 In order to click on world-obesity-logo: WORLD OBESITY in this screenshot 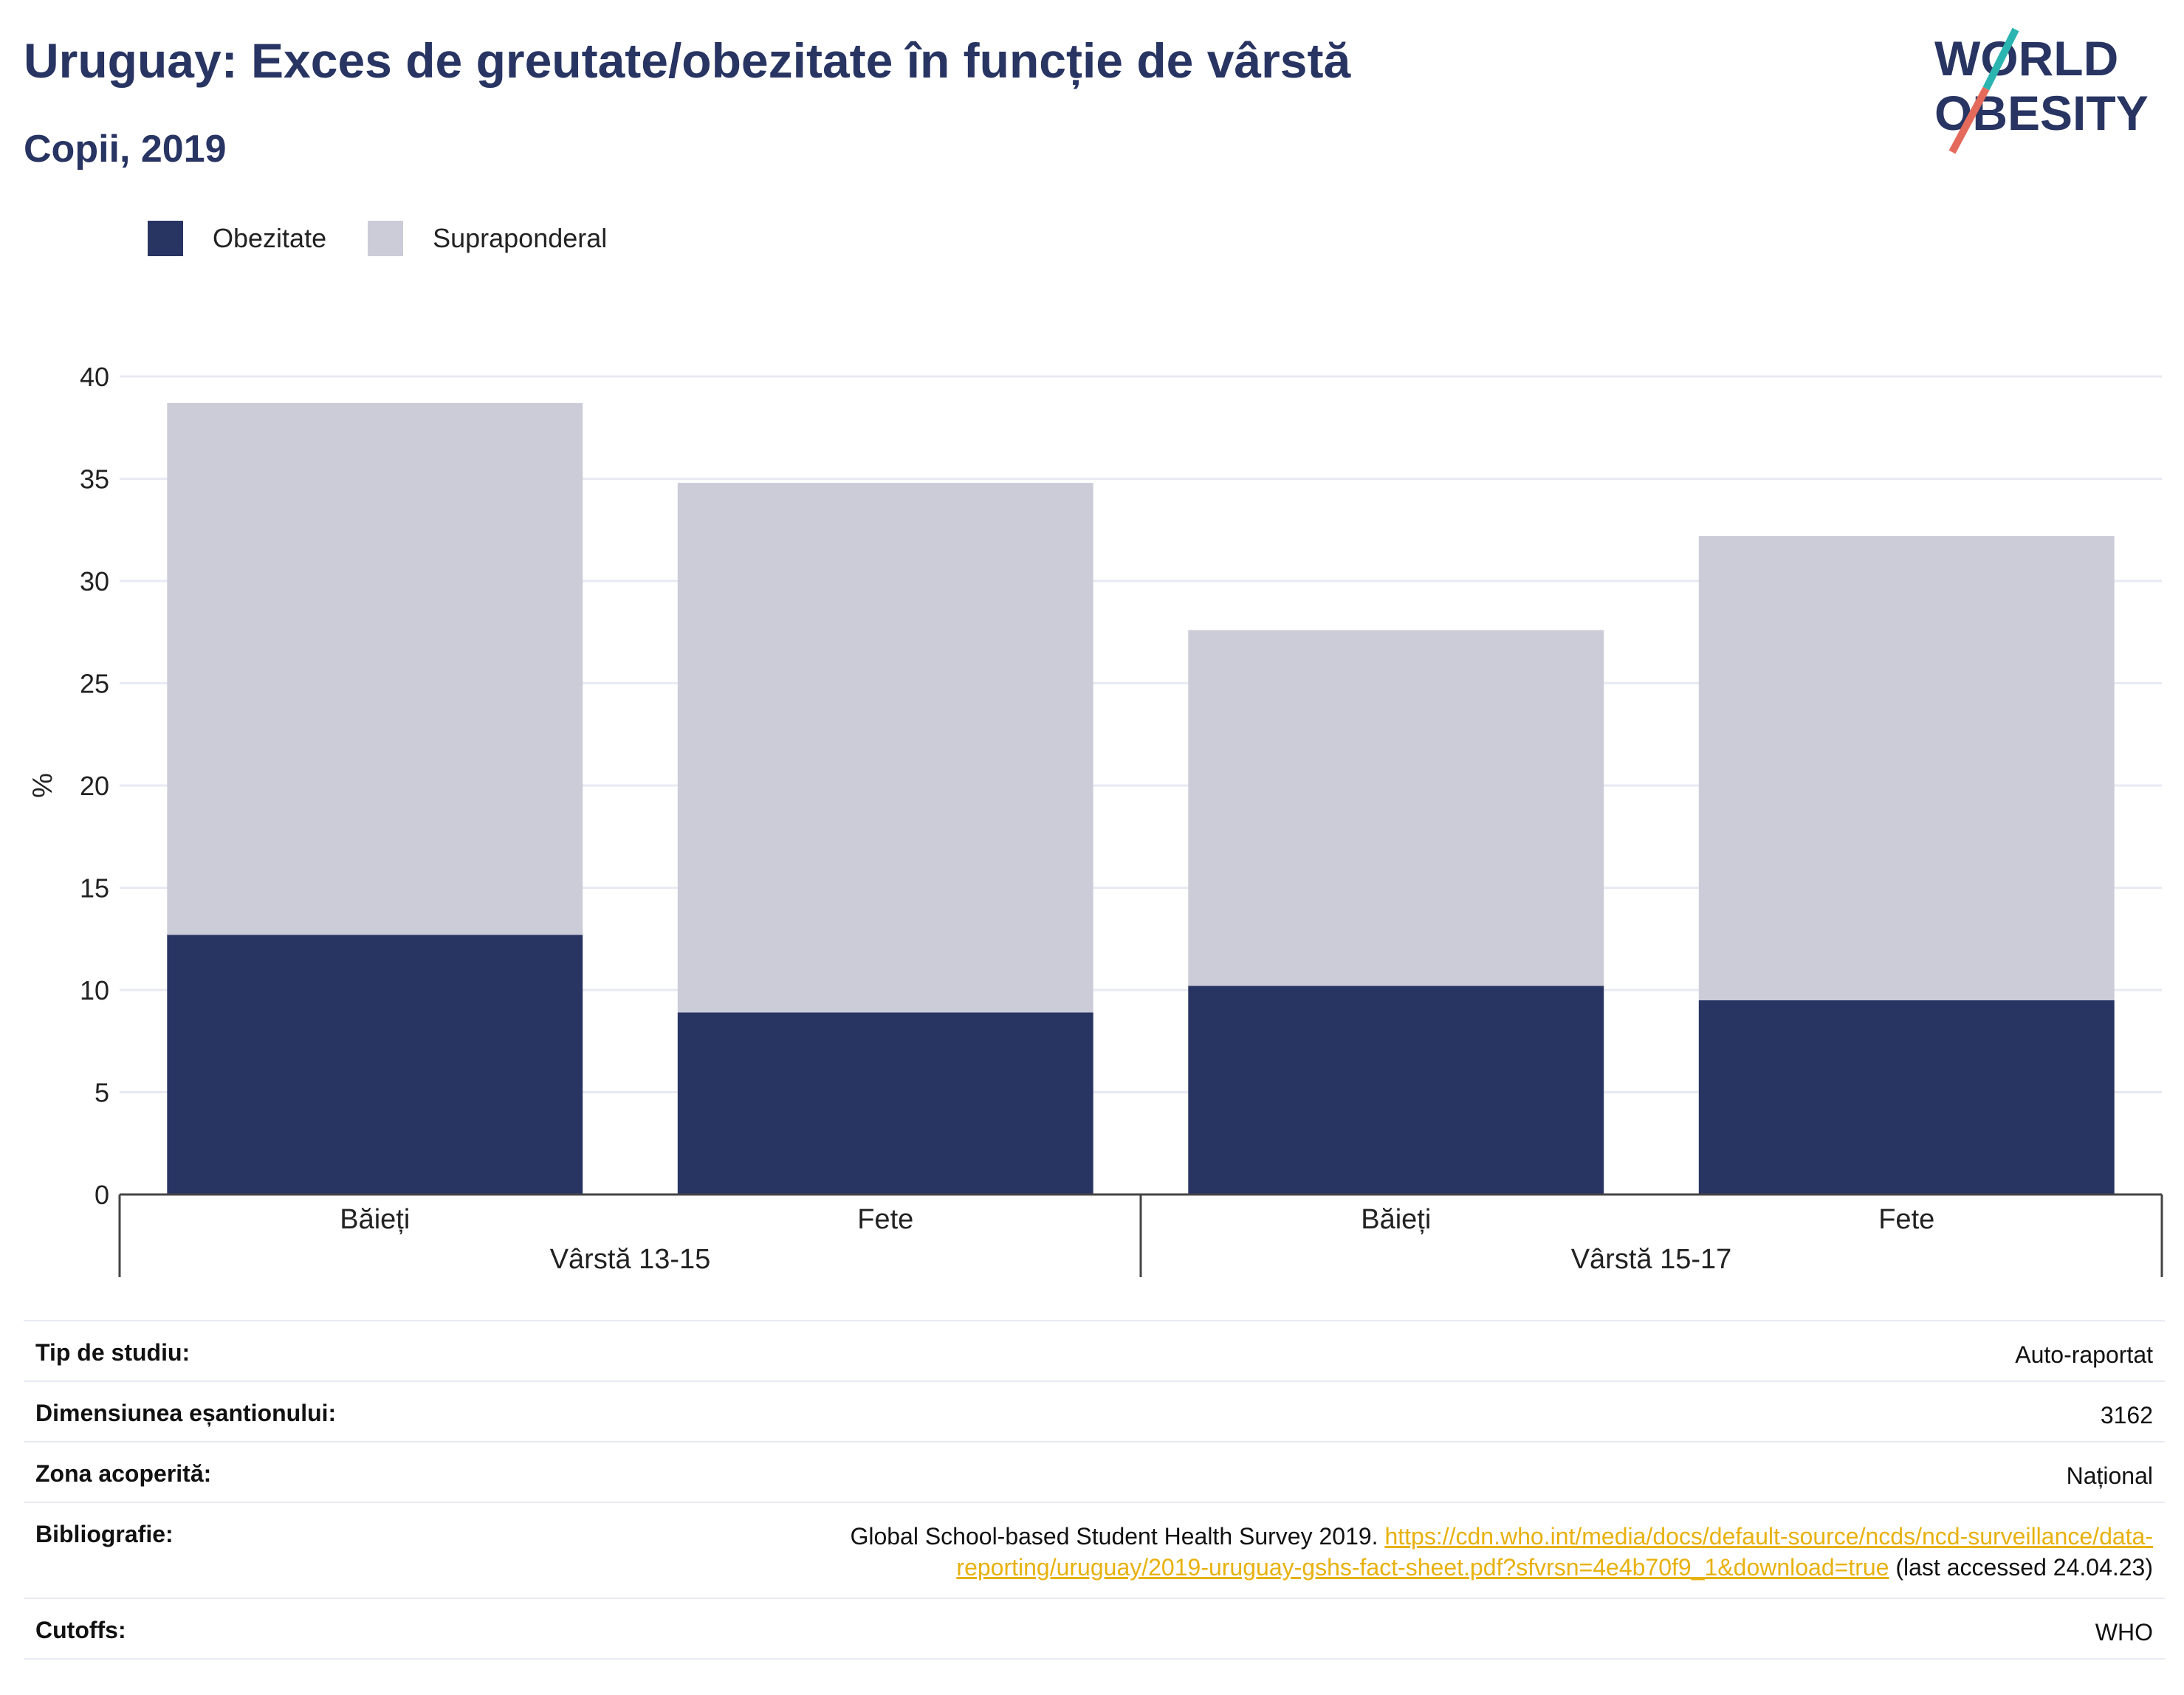, I will do `click(2042, 90)`.